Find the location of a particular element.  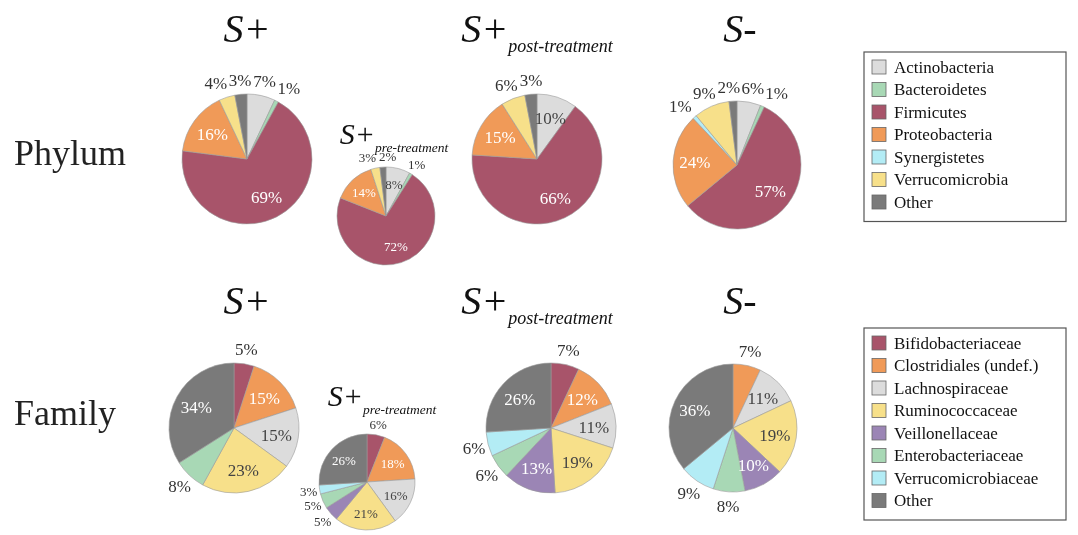

legend-label: Bifidobacteriaceae is located at coordinates (958, 343).